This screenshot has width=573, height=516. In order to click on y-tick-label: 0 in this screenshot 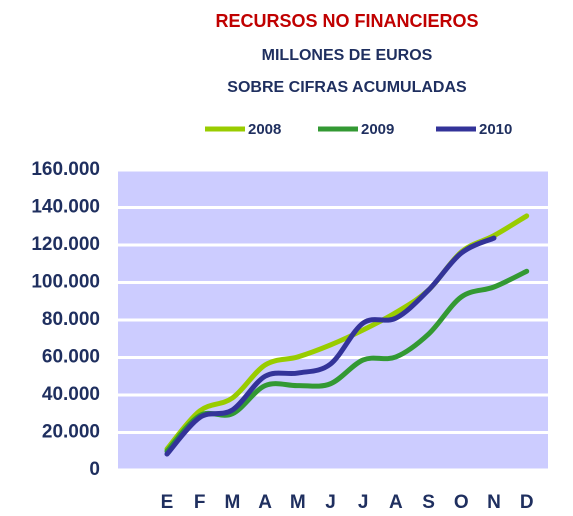, I will do `click(94, 469)`.